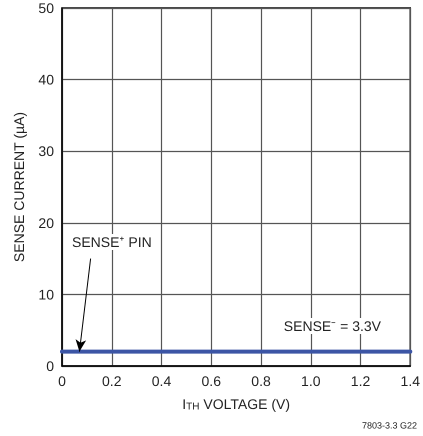  I want to click on y-tick-label: 10, so click(46, 294).